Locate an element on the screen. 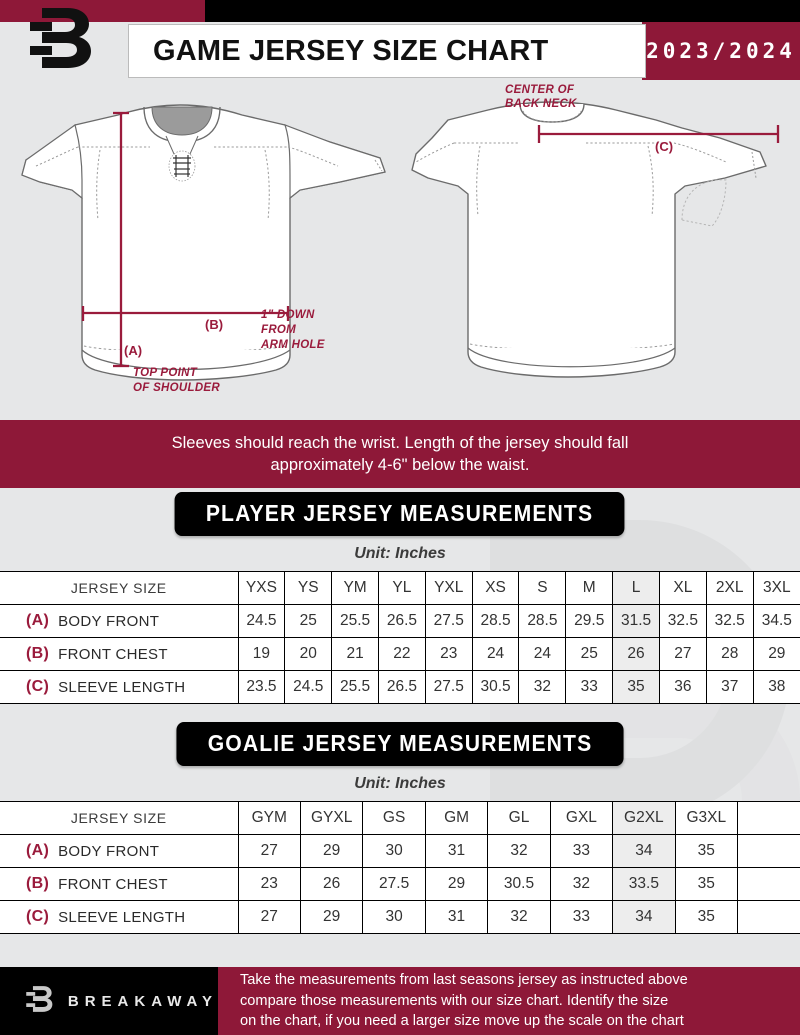 This screenshot has width=800, height=1035. measurement-value-cell: 22 is located at coordinates (402, 654).